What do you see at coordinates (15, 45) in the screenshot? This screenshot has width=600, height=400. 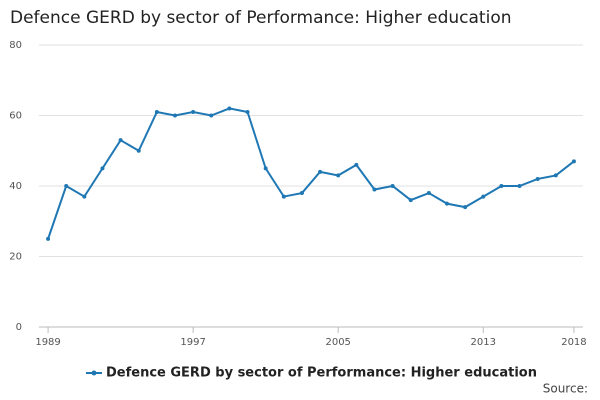 I see `y-tick-label: 80` at bounding box center [15, 45].